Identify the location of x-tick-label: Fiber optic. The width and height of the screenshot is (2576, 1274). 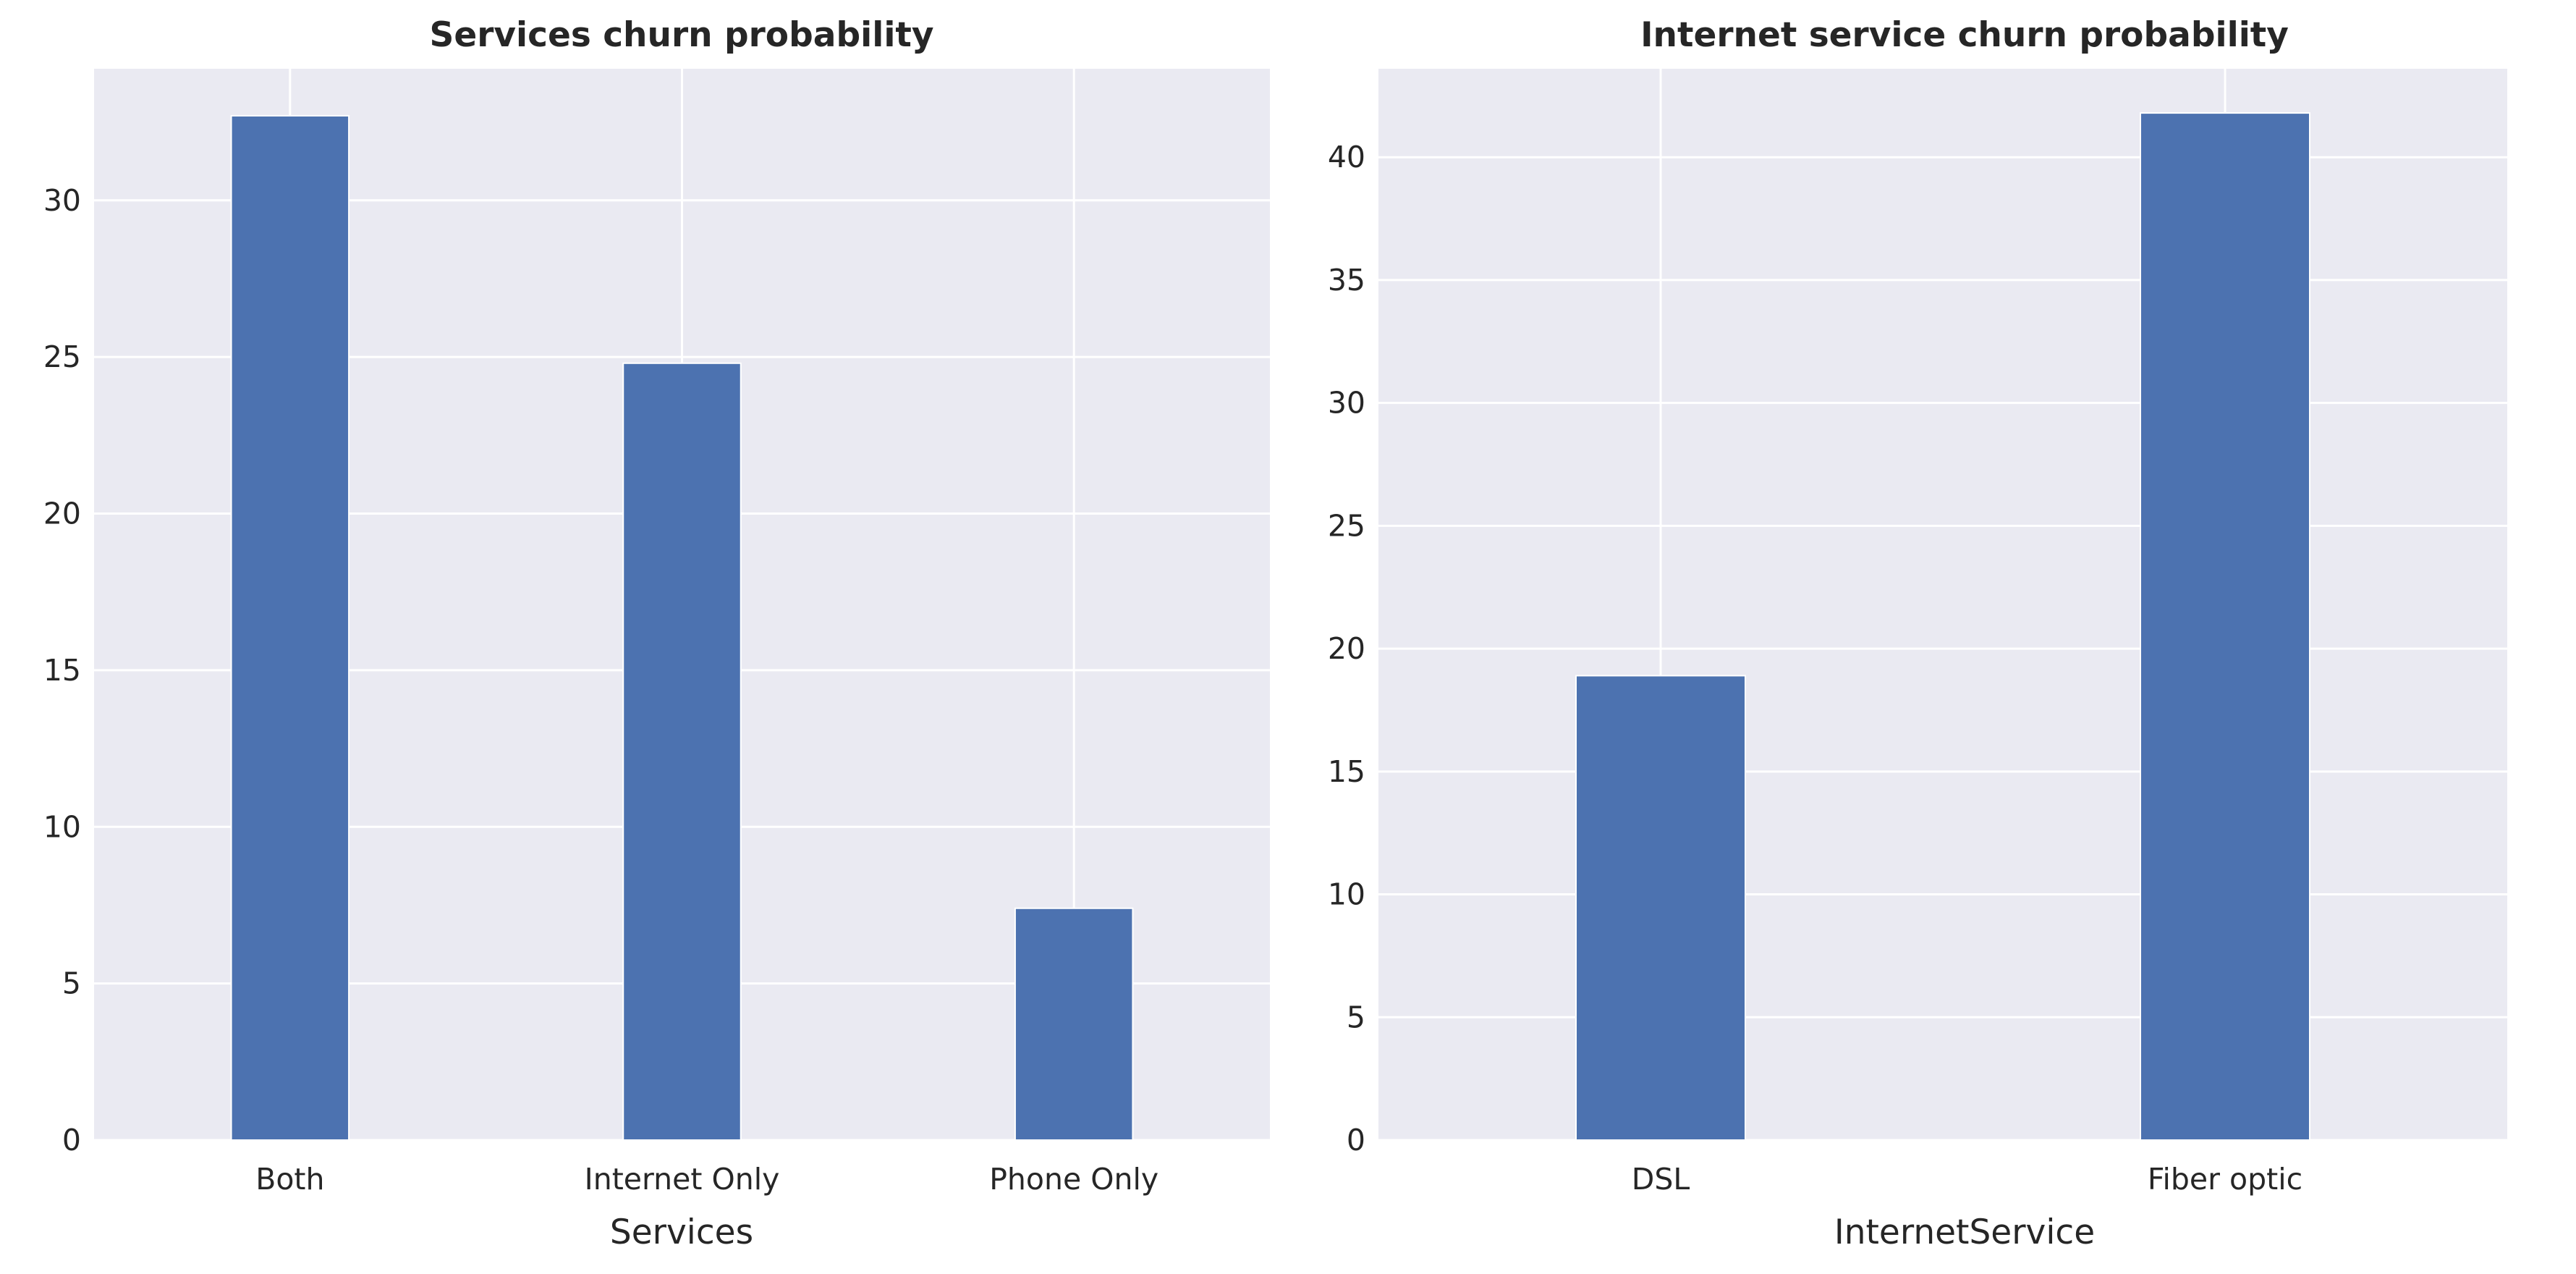
(2225, 1179).